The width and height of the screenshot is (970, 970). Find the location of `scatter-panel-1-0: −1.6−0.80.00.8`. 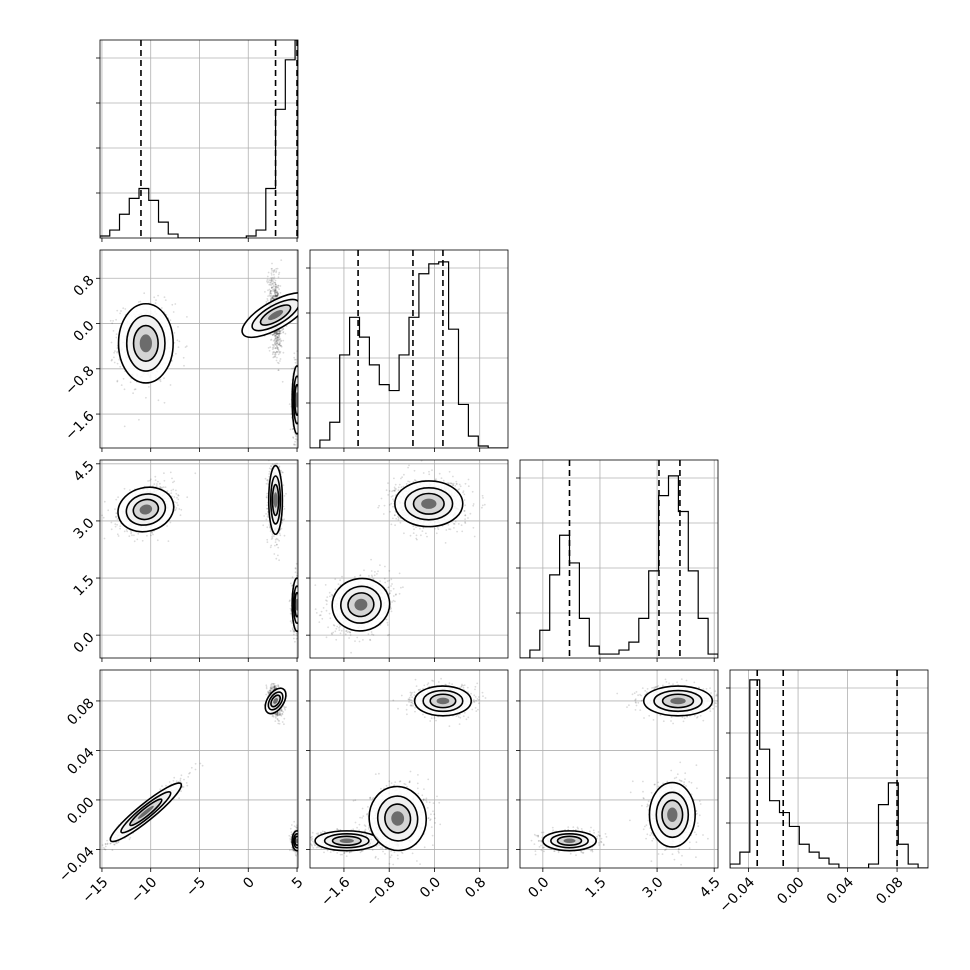

scatter-panel-1-0: −1.6−0.80.00.8 is located at coordinates (183, 350).